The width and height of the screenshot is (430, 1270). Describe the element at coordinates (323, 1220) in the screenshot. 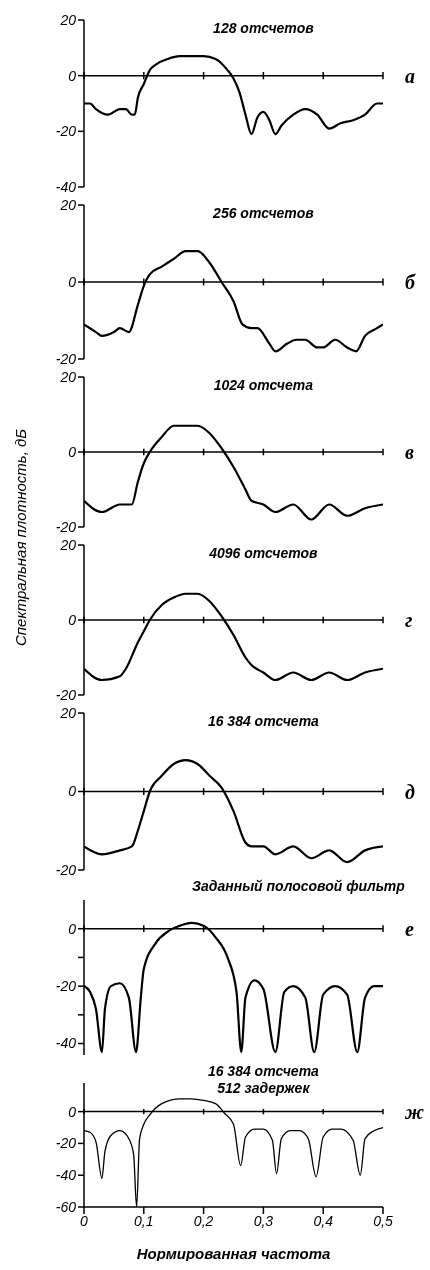

I see `x-tick-label: 0,4` at that location.